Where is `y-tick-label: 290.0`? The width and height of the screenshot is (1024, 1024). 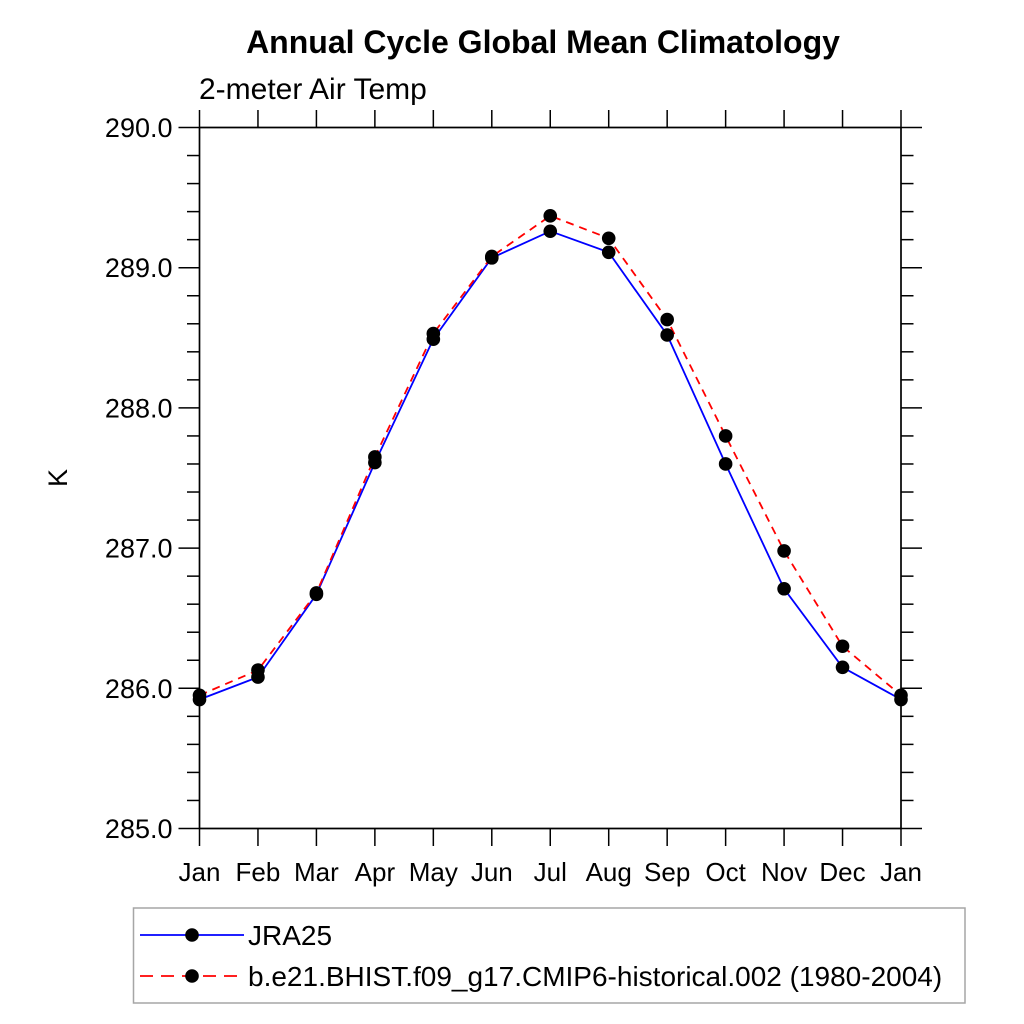 y-tick-label: 290.0 is located at coordinates (139, 128).